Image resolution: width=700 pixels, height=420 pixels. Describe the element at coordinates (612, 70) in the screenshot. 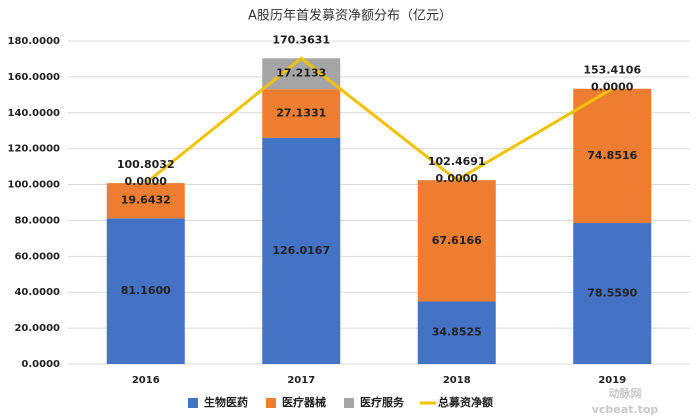

I see `value-label: 153.4106` at that location.